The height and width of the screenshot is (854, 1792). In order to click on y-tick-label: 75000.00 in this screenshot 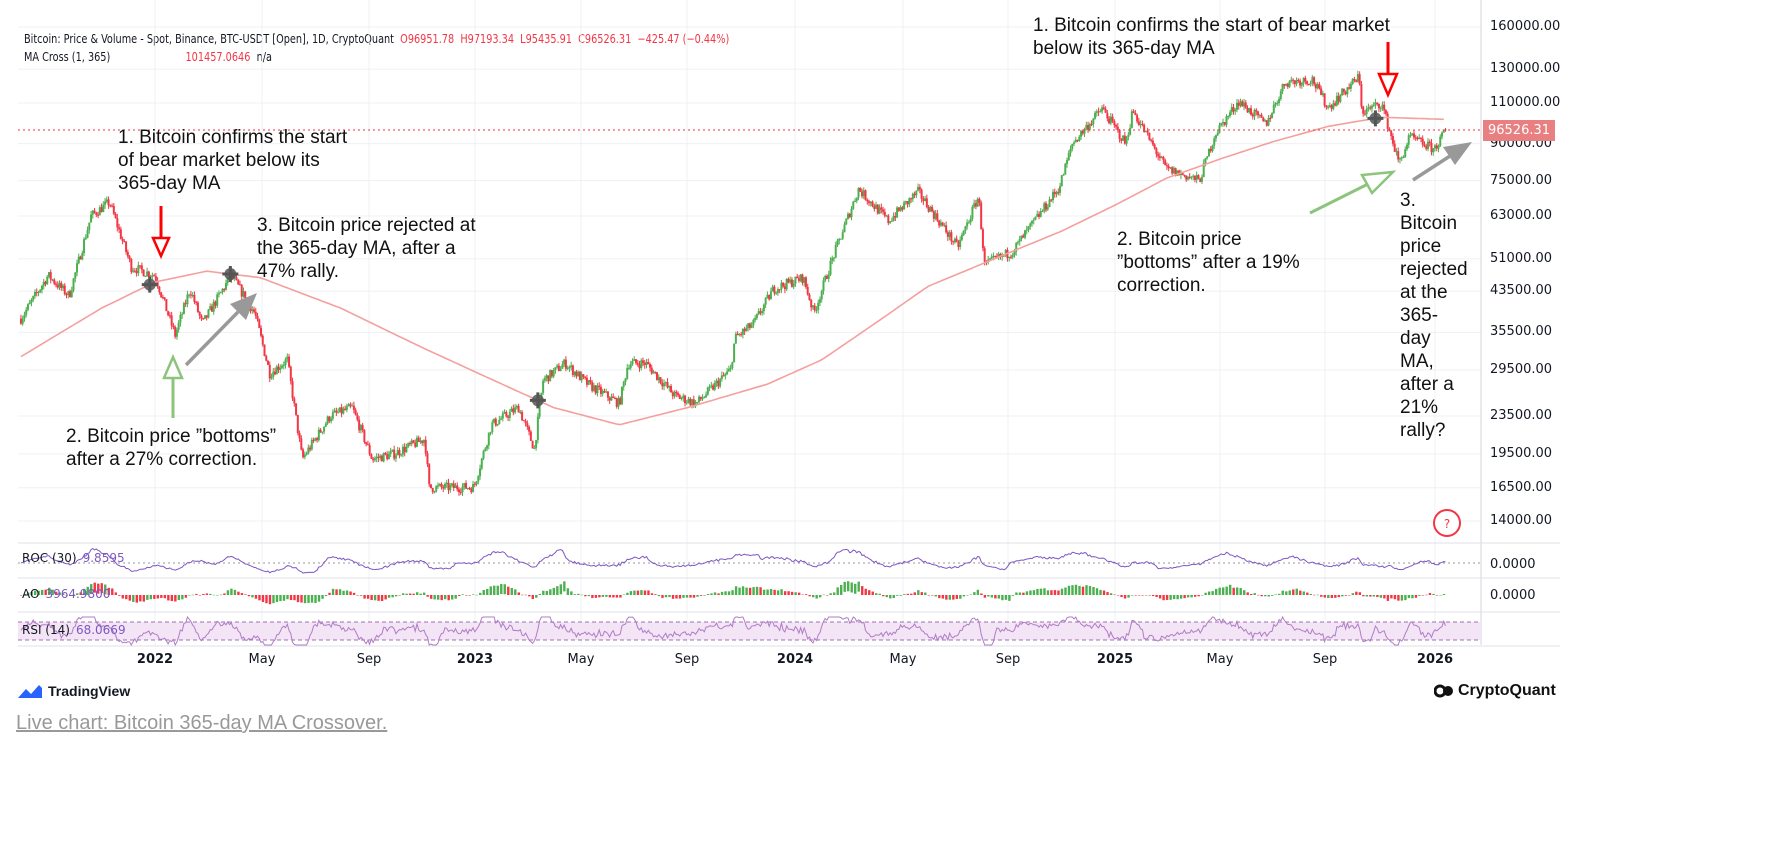, I will do `click(1521, 180)`.